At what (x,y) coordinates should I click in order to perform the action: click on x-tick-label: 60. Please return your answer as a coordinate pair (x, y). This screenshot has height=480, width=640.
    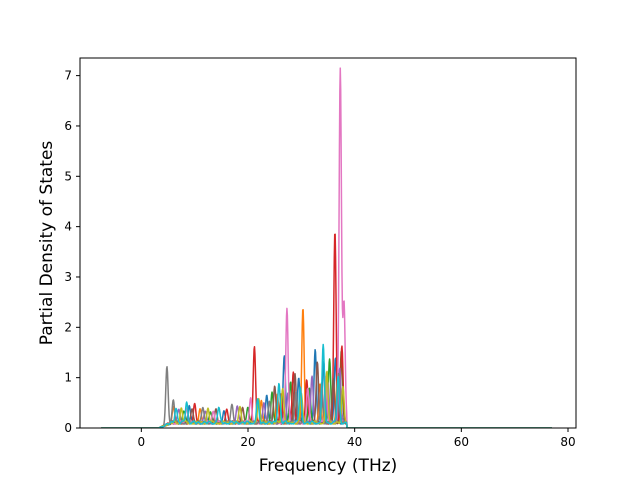
    Looking at the image, I should click on (461, 442).